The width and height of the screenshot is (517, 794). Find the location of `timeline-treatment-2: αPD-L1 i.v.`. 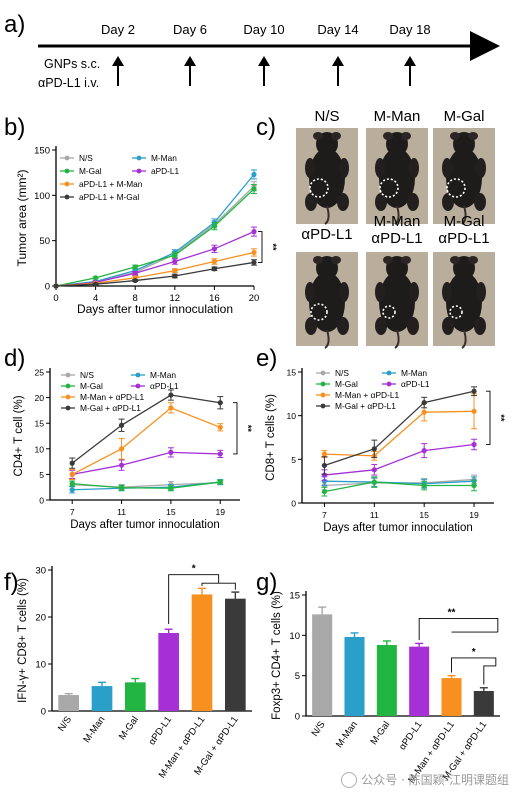

timeline-treatment-2: αPD-L1 i.v. is located at coordinates (68, 83).